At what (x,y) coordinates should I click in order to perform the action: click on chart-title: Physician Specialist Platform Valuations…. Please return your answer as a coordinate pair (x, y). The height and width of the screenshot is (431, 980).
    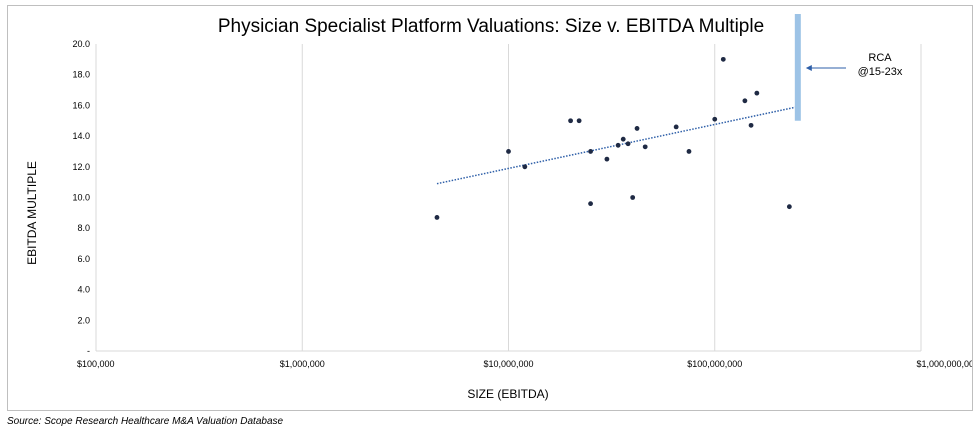
    Looking at the image, I should click on (491, 26).